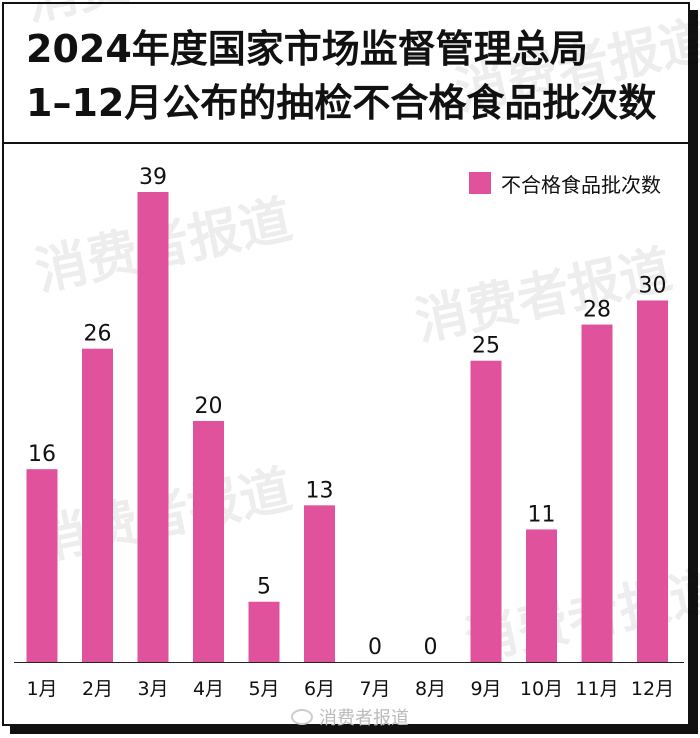  What do you see at coordinates (430, 689) in the screenshot?
I see `x-tick-label-8: 8月` at bounding box center [430, 689].